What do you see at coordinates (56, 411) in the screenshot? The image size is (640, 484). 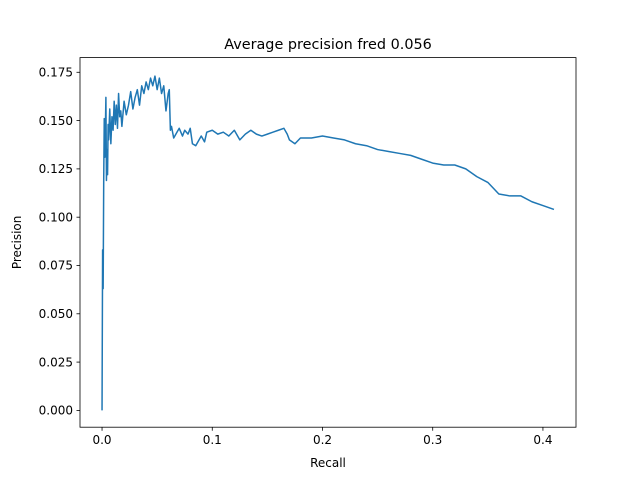 I see `y-tick-label: 0.000` at bounding box center [56, 411].